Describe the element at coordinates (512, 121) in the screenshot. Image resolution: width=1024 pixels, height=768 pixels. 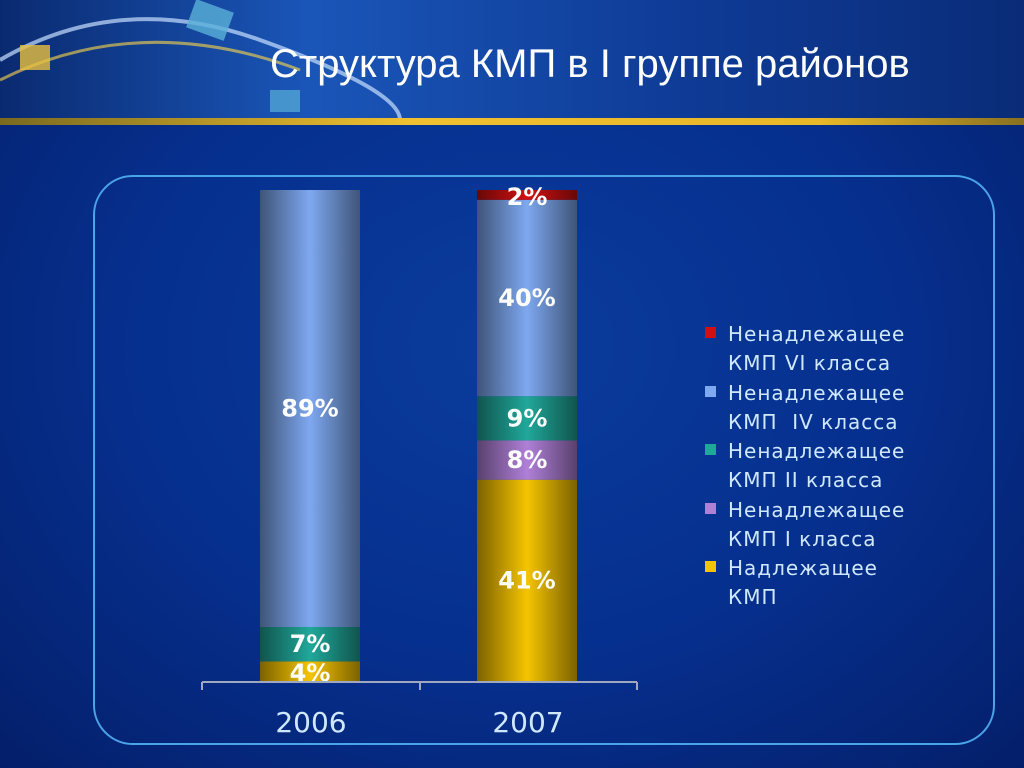
I see `gold-divider` at that location.